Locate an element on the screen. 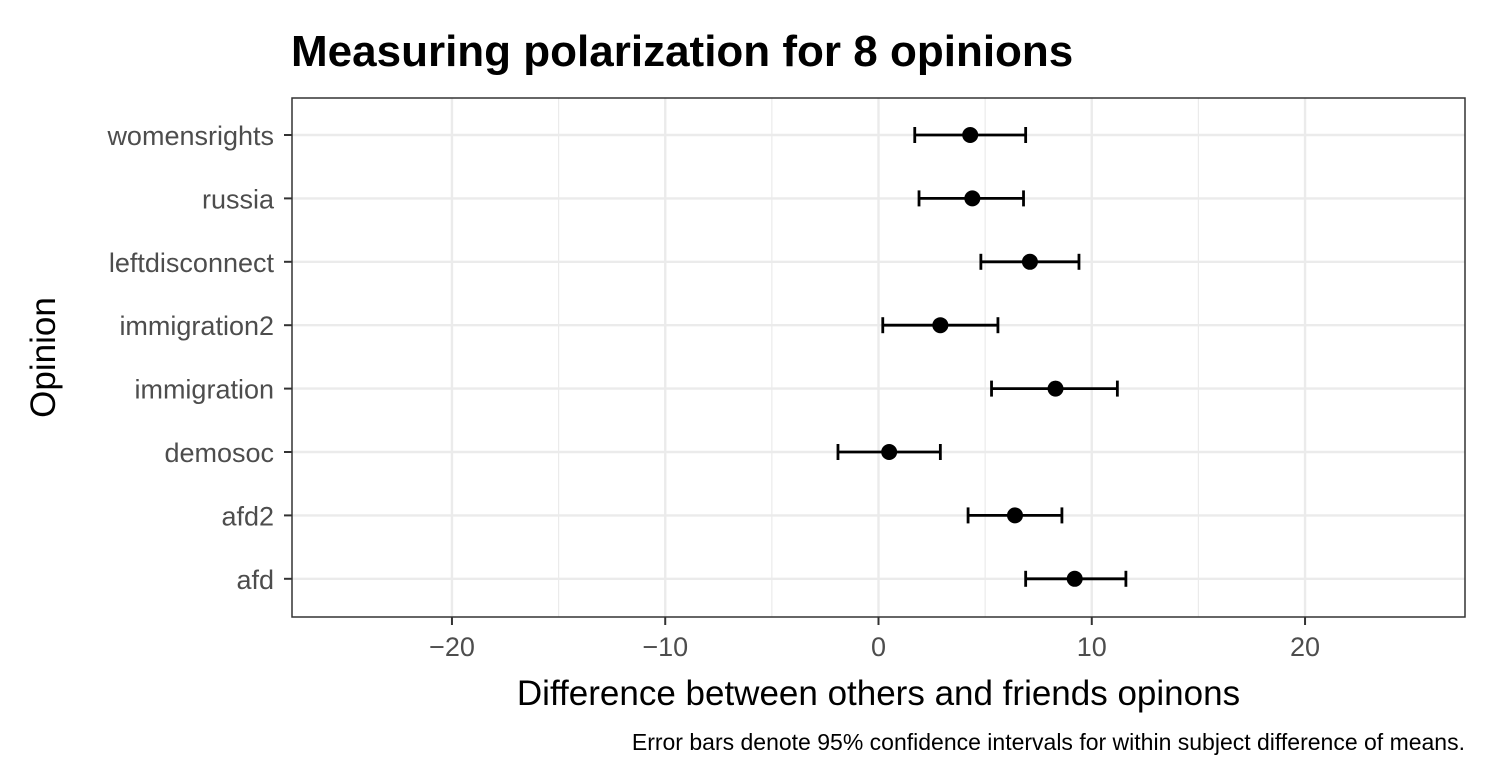 This screenshot has width=1493, height=773. y-tick-label: demosoc is located at coordinates (219, 453).